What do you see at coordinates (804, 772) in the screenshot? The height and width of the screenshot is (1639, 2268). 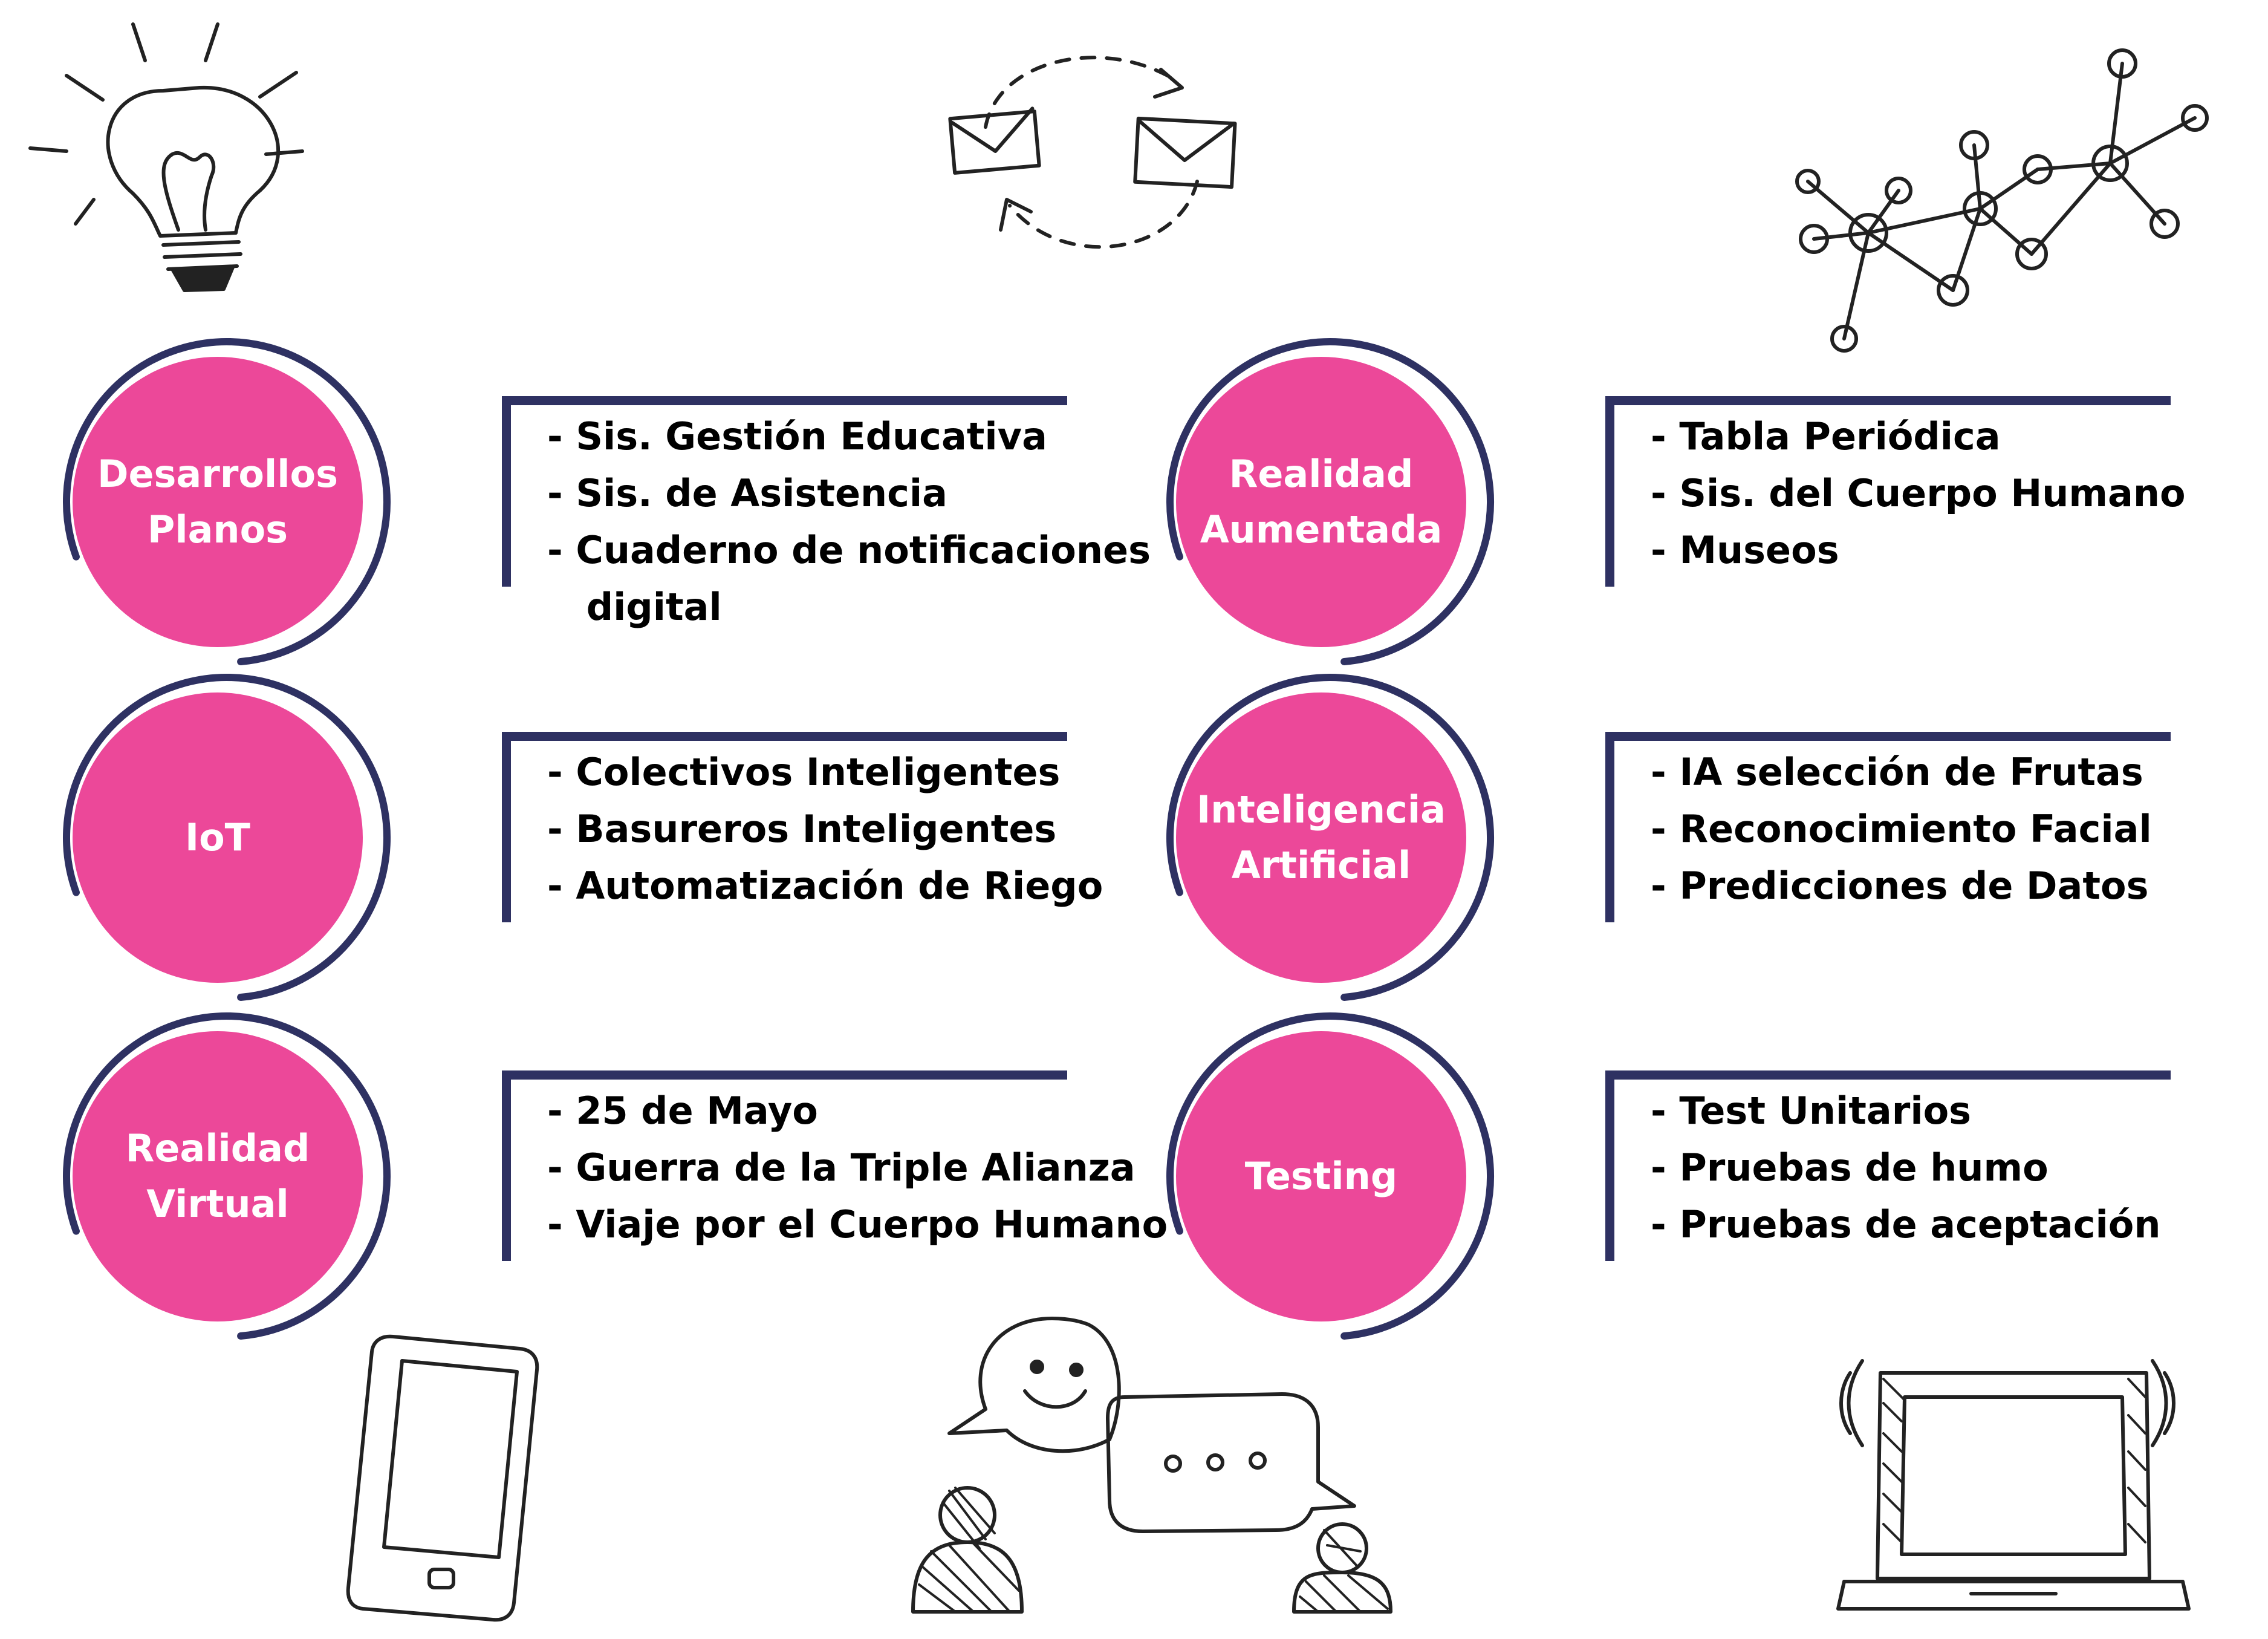 I see `list-item: - Colectivos Inteligentes` at bounding box center [804, 772].